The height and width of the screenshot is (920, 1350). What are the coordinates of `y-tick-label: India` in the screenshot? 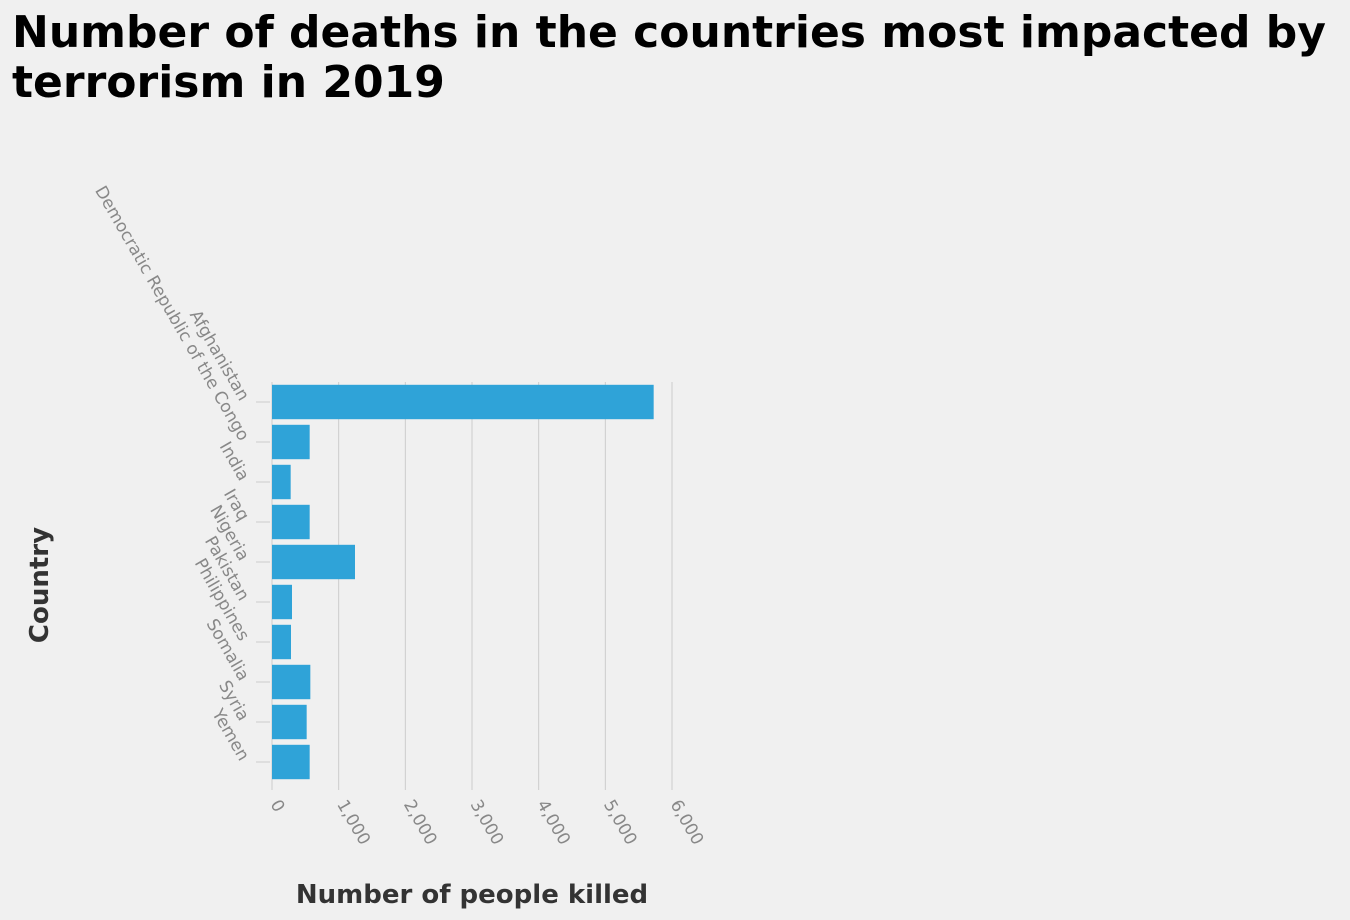 It's located at (234, 461).